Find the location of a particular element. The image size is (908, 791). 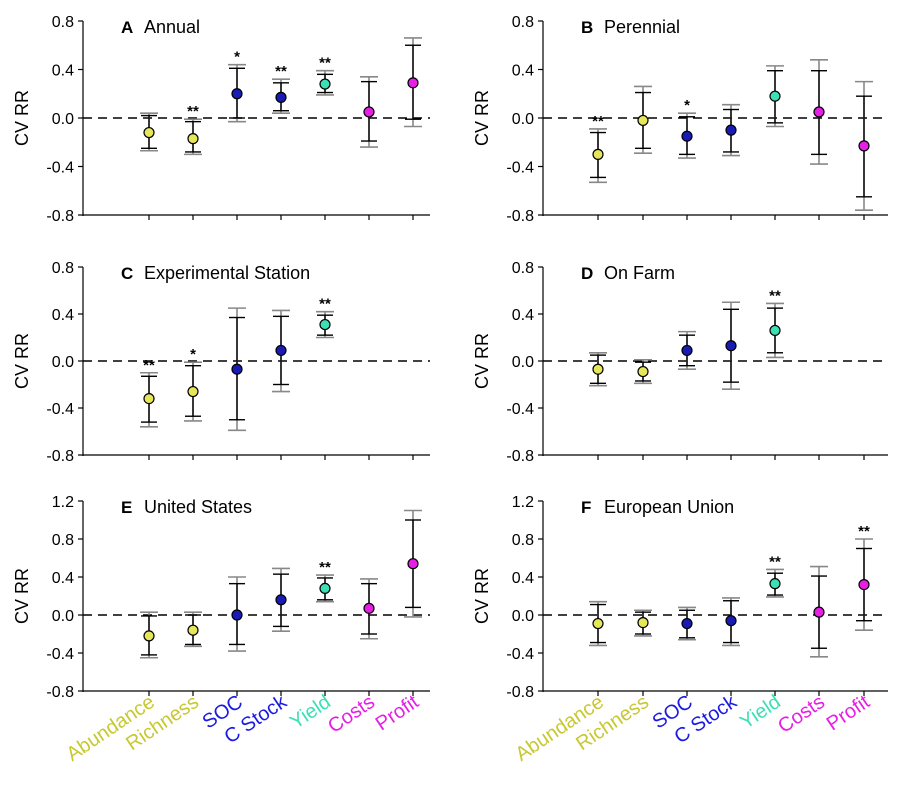

panel-title: Experimental Station is located at coordinates (227, 273).